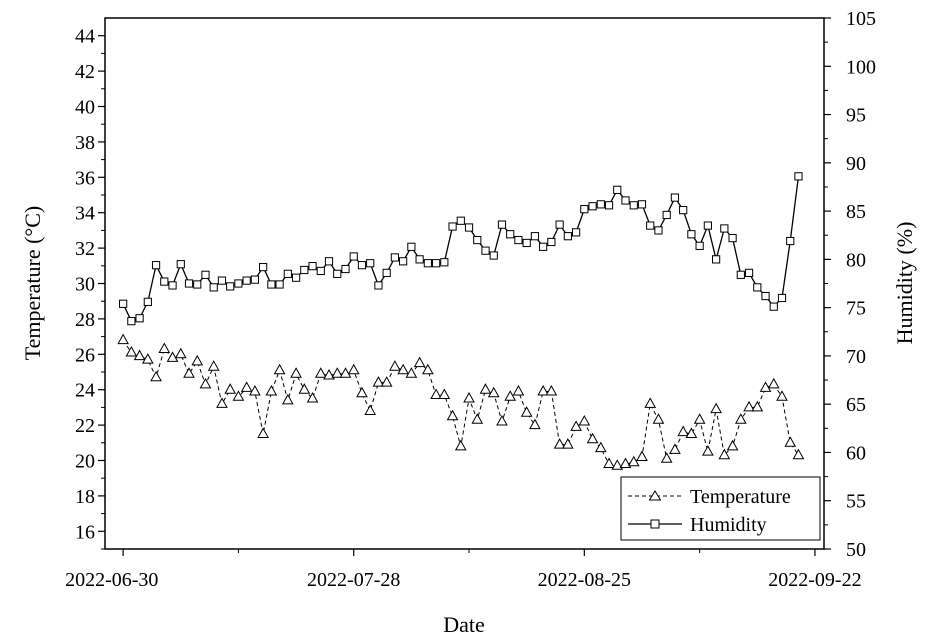 The width and height of the screenshot is (929, 643). Describe the element at coordinates (655, 495) in the screenshot. I see `legend-marker-temperature` at that location.